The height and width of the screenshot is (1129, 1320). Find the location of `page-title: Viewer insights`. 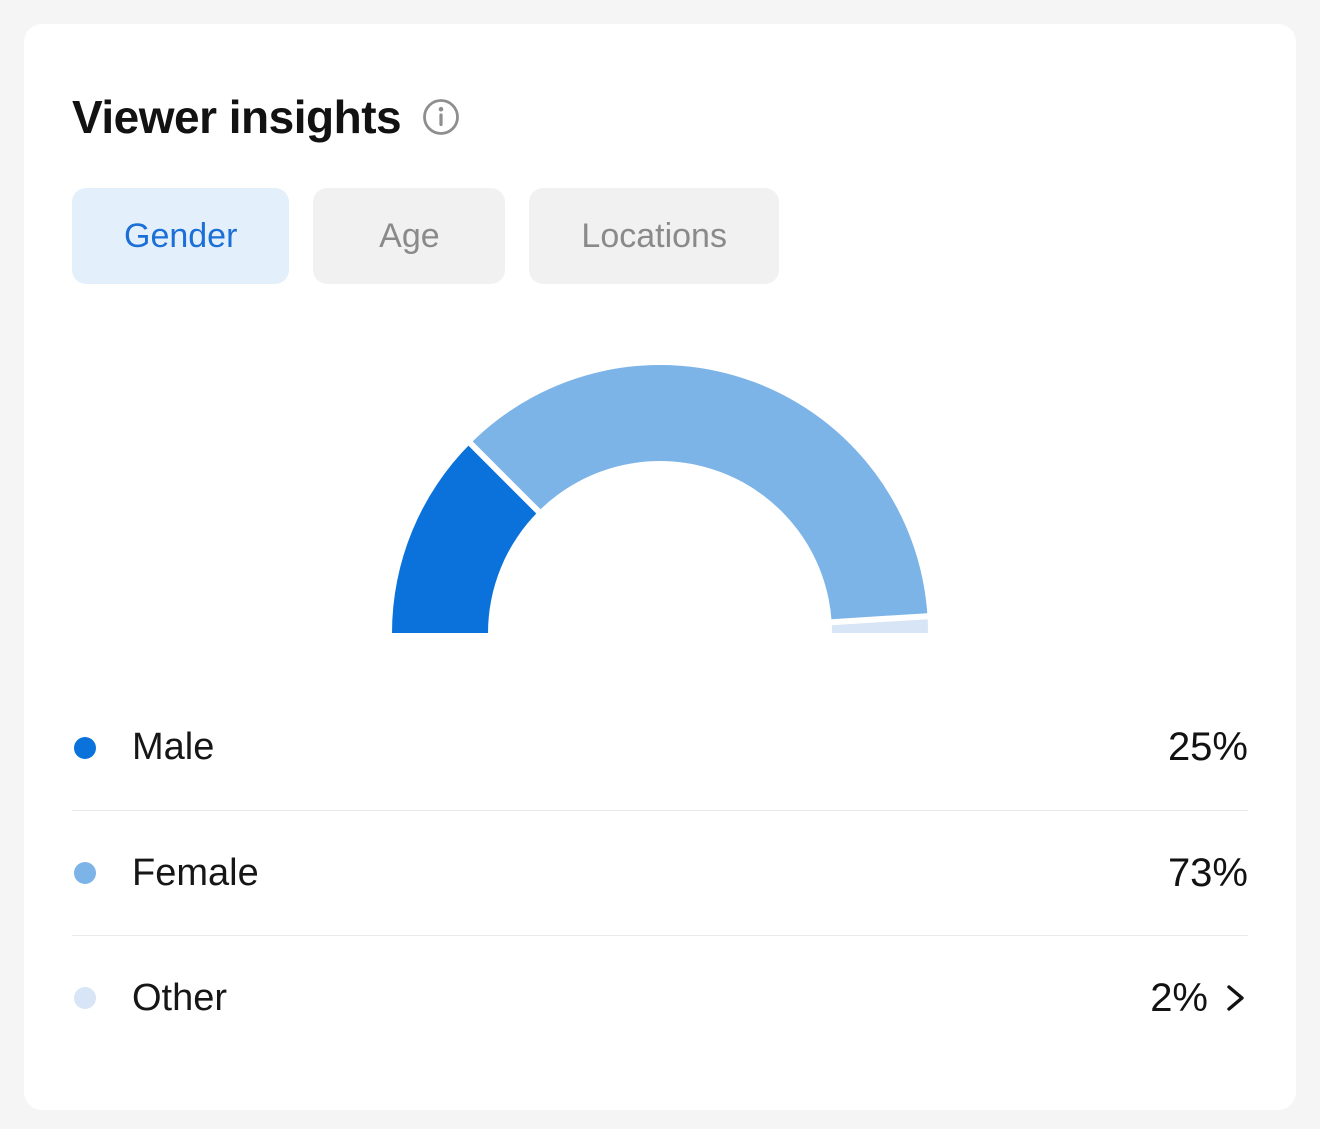

page-title: Viewer insights is located at coordinates (237, 117).